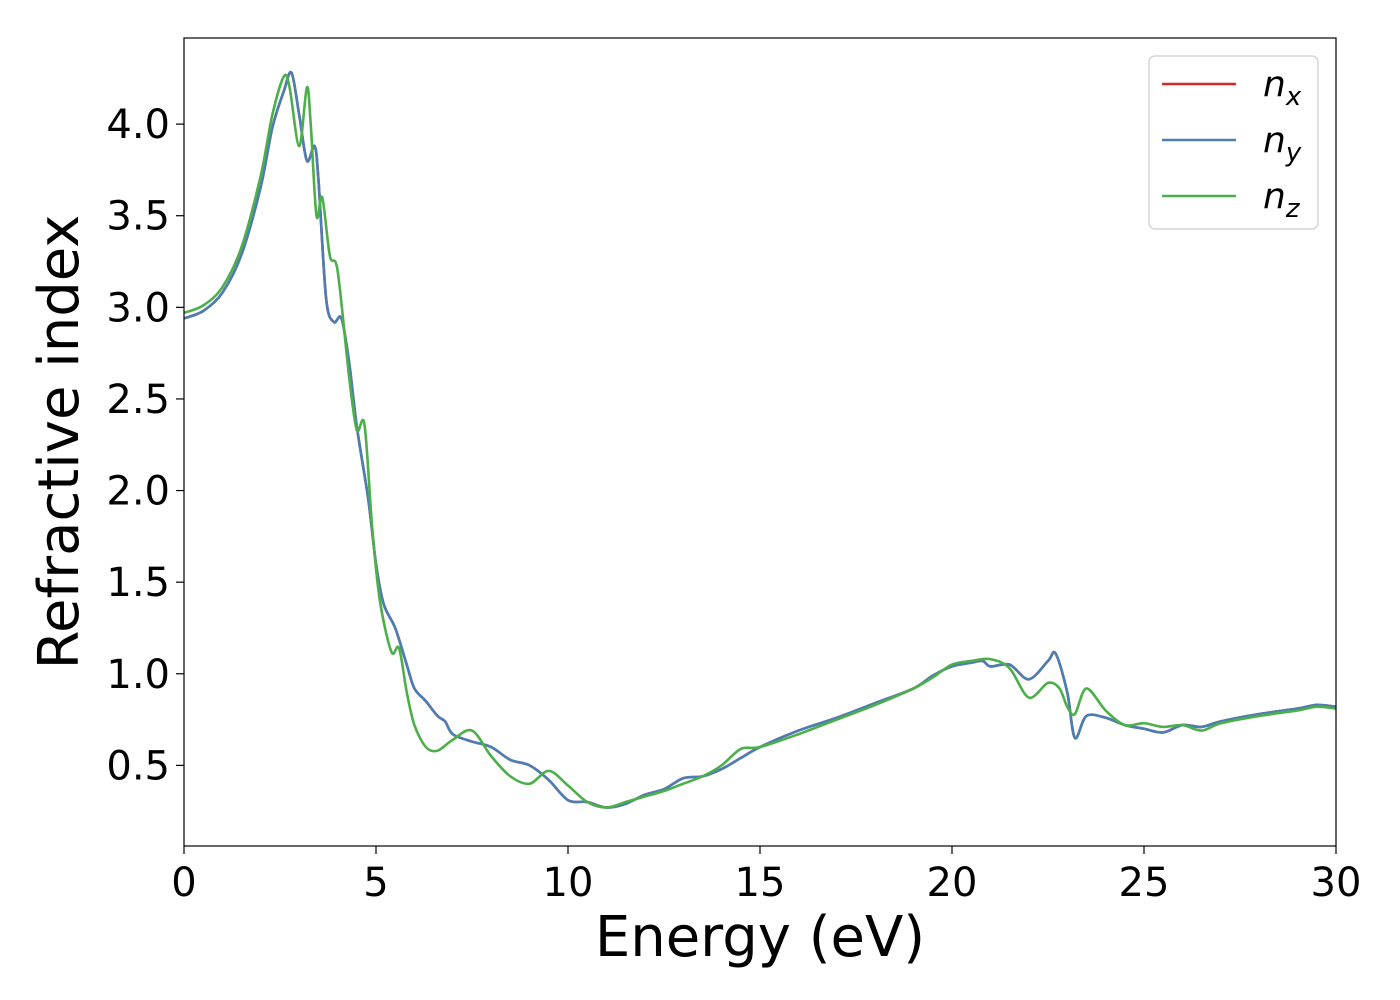 The image size is (1400, 1000). I want to click on y-tick-label: 3.5, so click(138, 217).